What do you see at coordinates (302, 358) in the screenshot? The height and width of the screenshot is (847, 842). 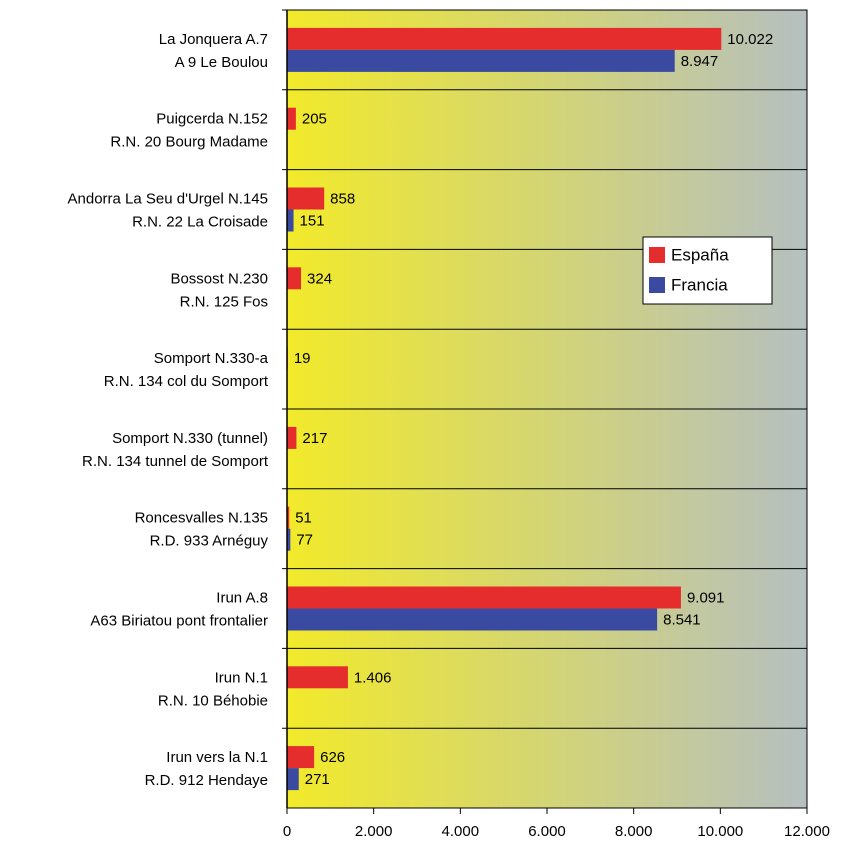 I see `value-label: 19` at bounding box center [302, 358].